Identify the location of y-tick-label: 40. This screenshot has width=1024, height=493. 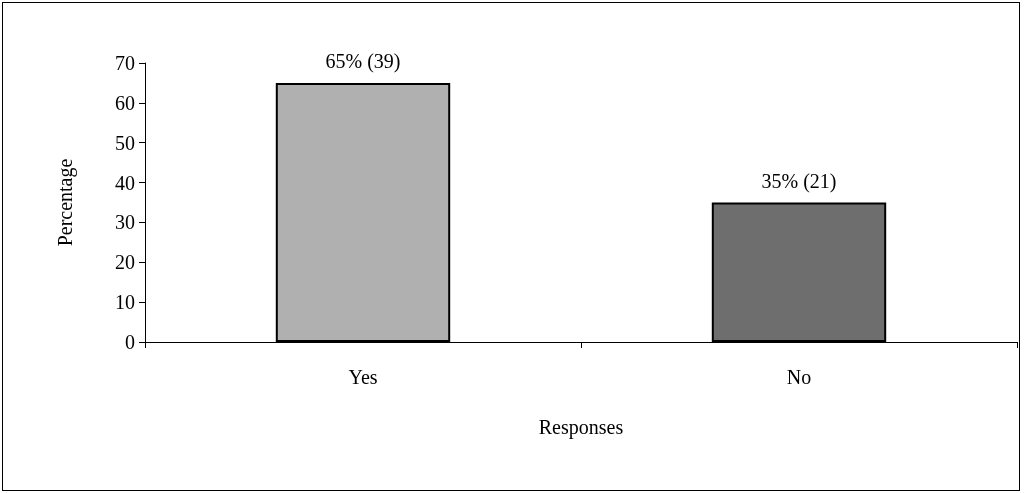
(125, 182).